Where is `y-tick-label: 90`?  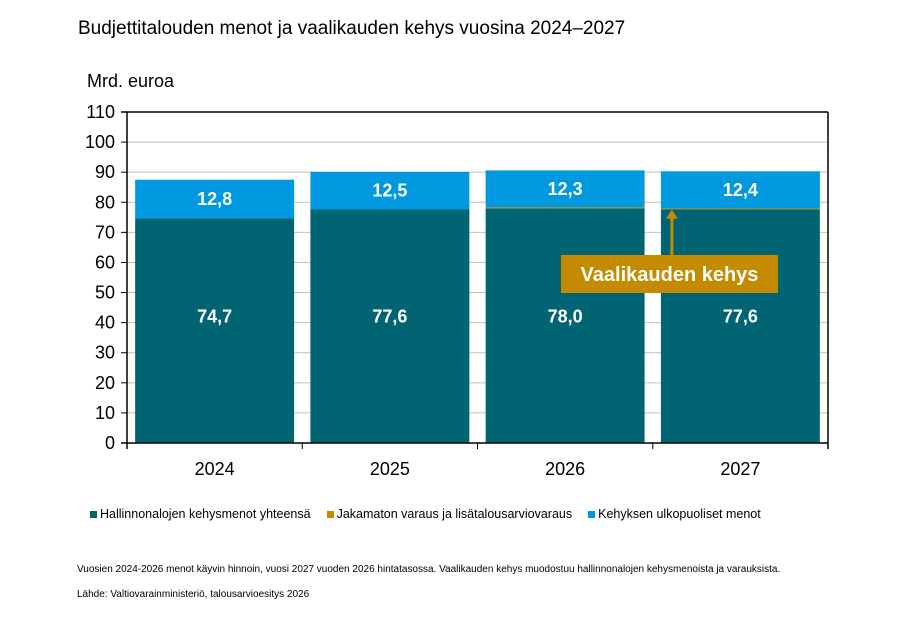
y-tick-label: 90 is located at coordinates (105, 172).